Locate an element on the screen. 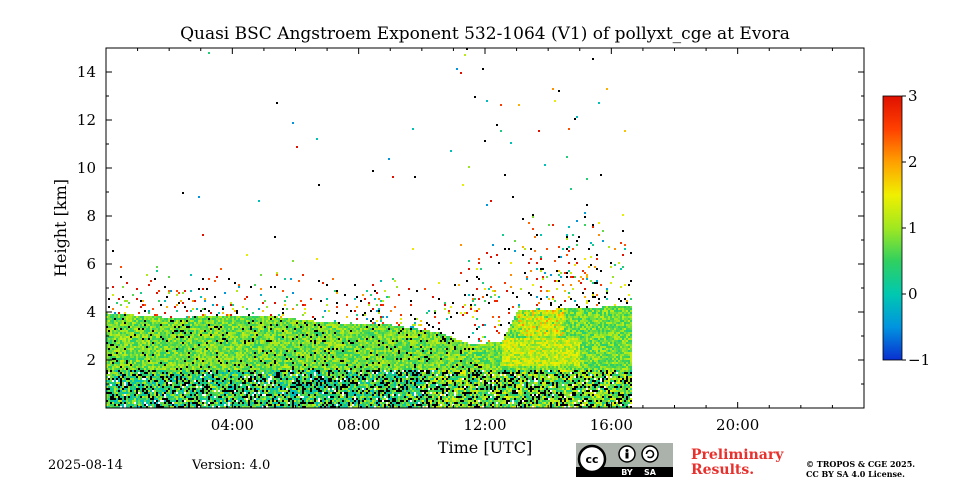 This screenshot has width=960, height=480. preliminary-results-note: Preliminary Results. is located at coordinates (737, 463).